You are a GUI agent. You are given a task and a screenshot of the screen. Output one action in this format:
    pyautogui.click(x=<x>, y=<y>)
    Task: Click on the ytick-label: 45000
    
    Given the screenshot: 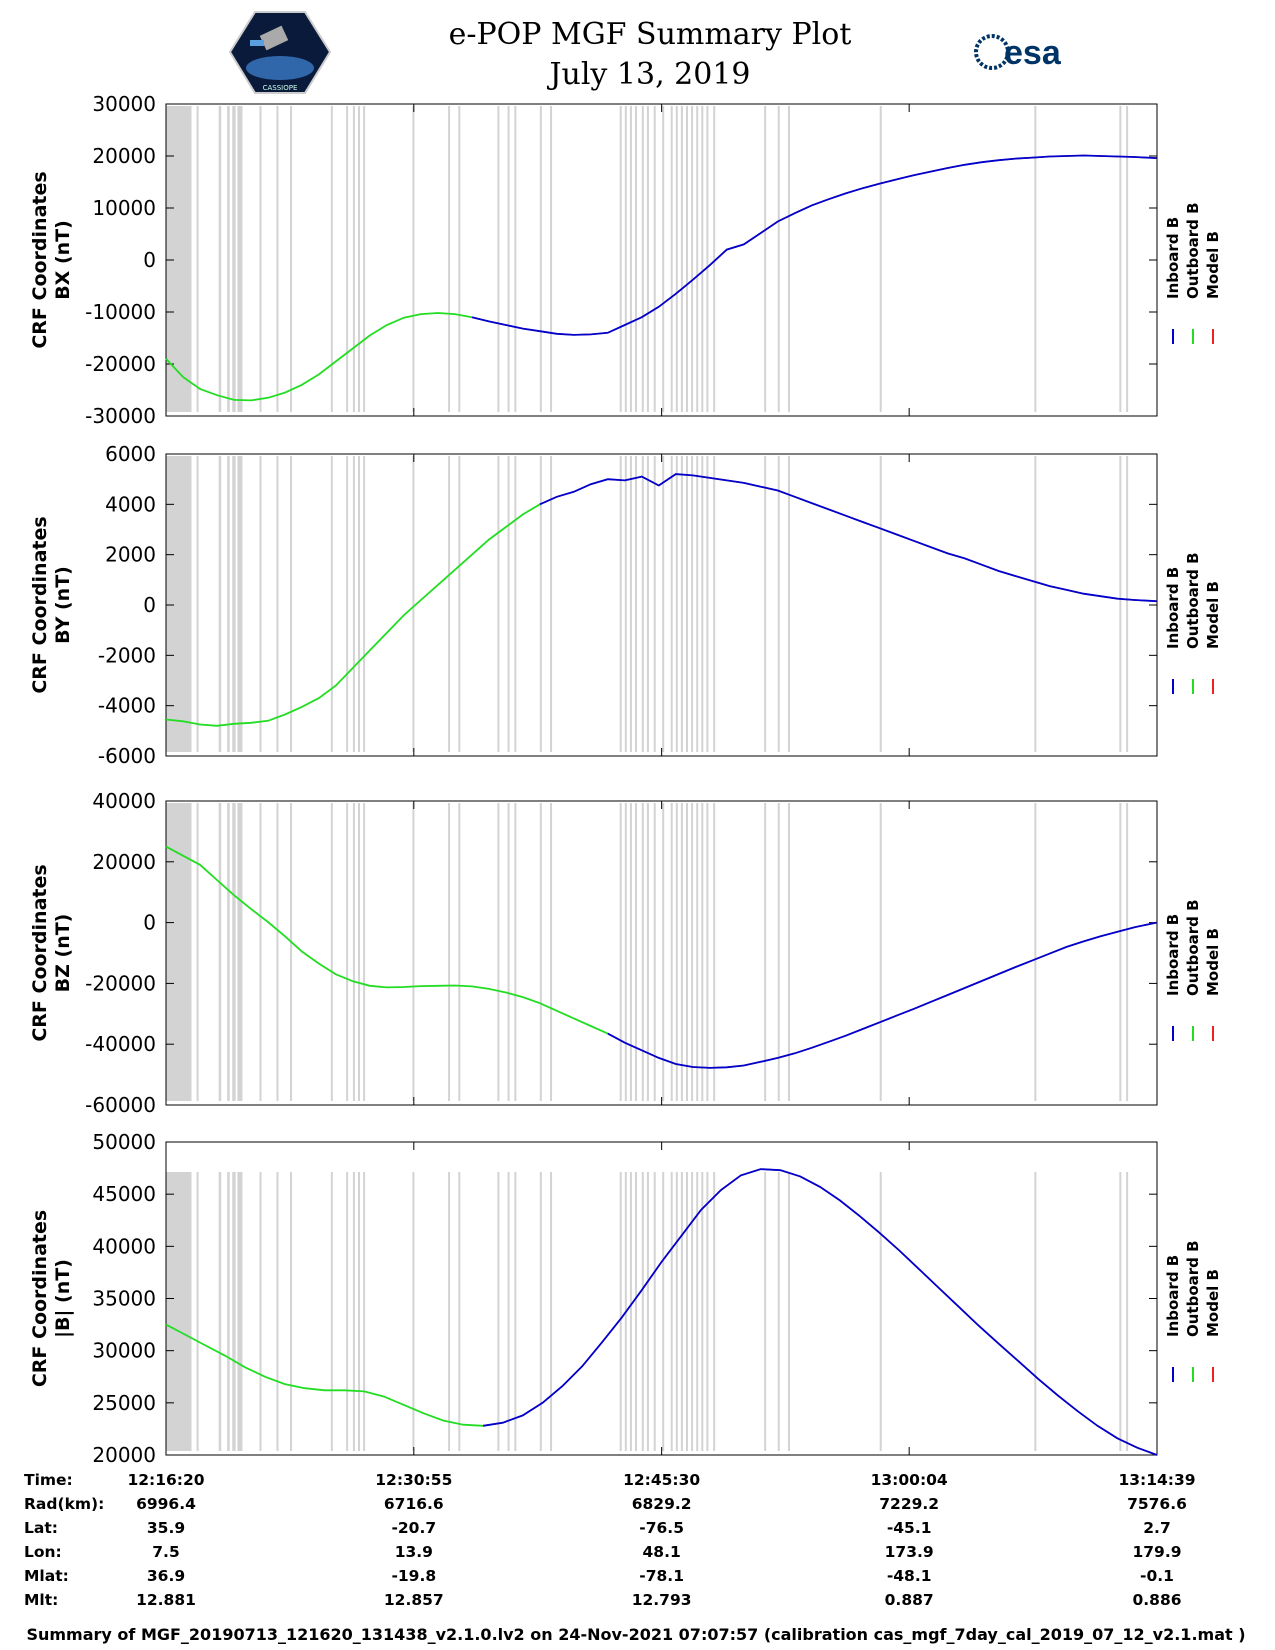 What is the action you would take?
    pyautogui.click(x=124, y=1194)
    